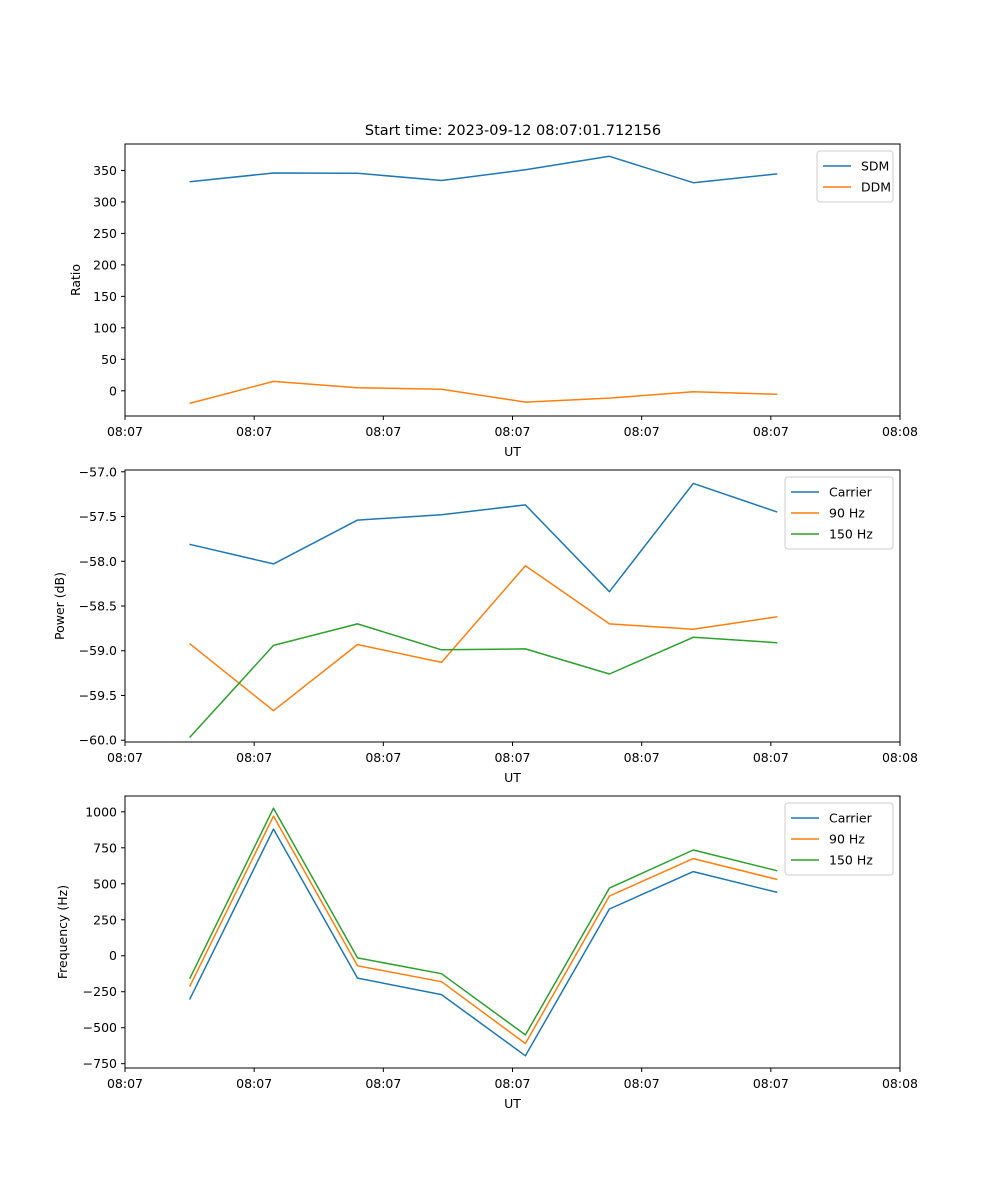  Describe the element at coordinates (98, 471) in the screenshot. I see `y-tick-label: −57.0` at that location.